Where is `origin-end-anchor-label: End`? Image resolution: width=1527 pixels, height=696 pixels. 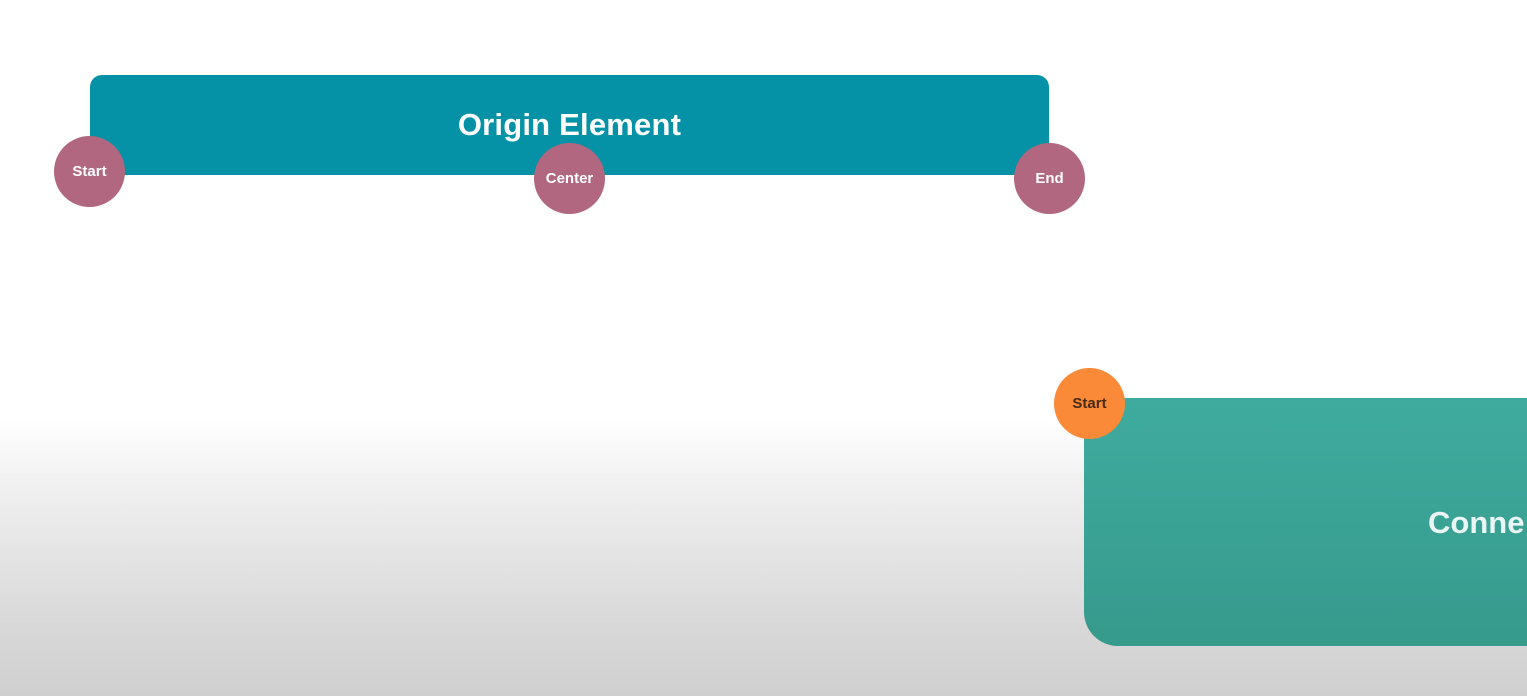
origin-end-anchor-label: End is located at coordinates (1049, 178).